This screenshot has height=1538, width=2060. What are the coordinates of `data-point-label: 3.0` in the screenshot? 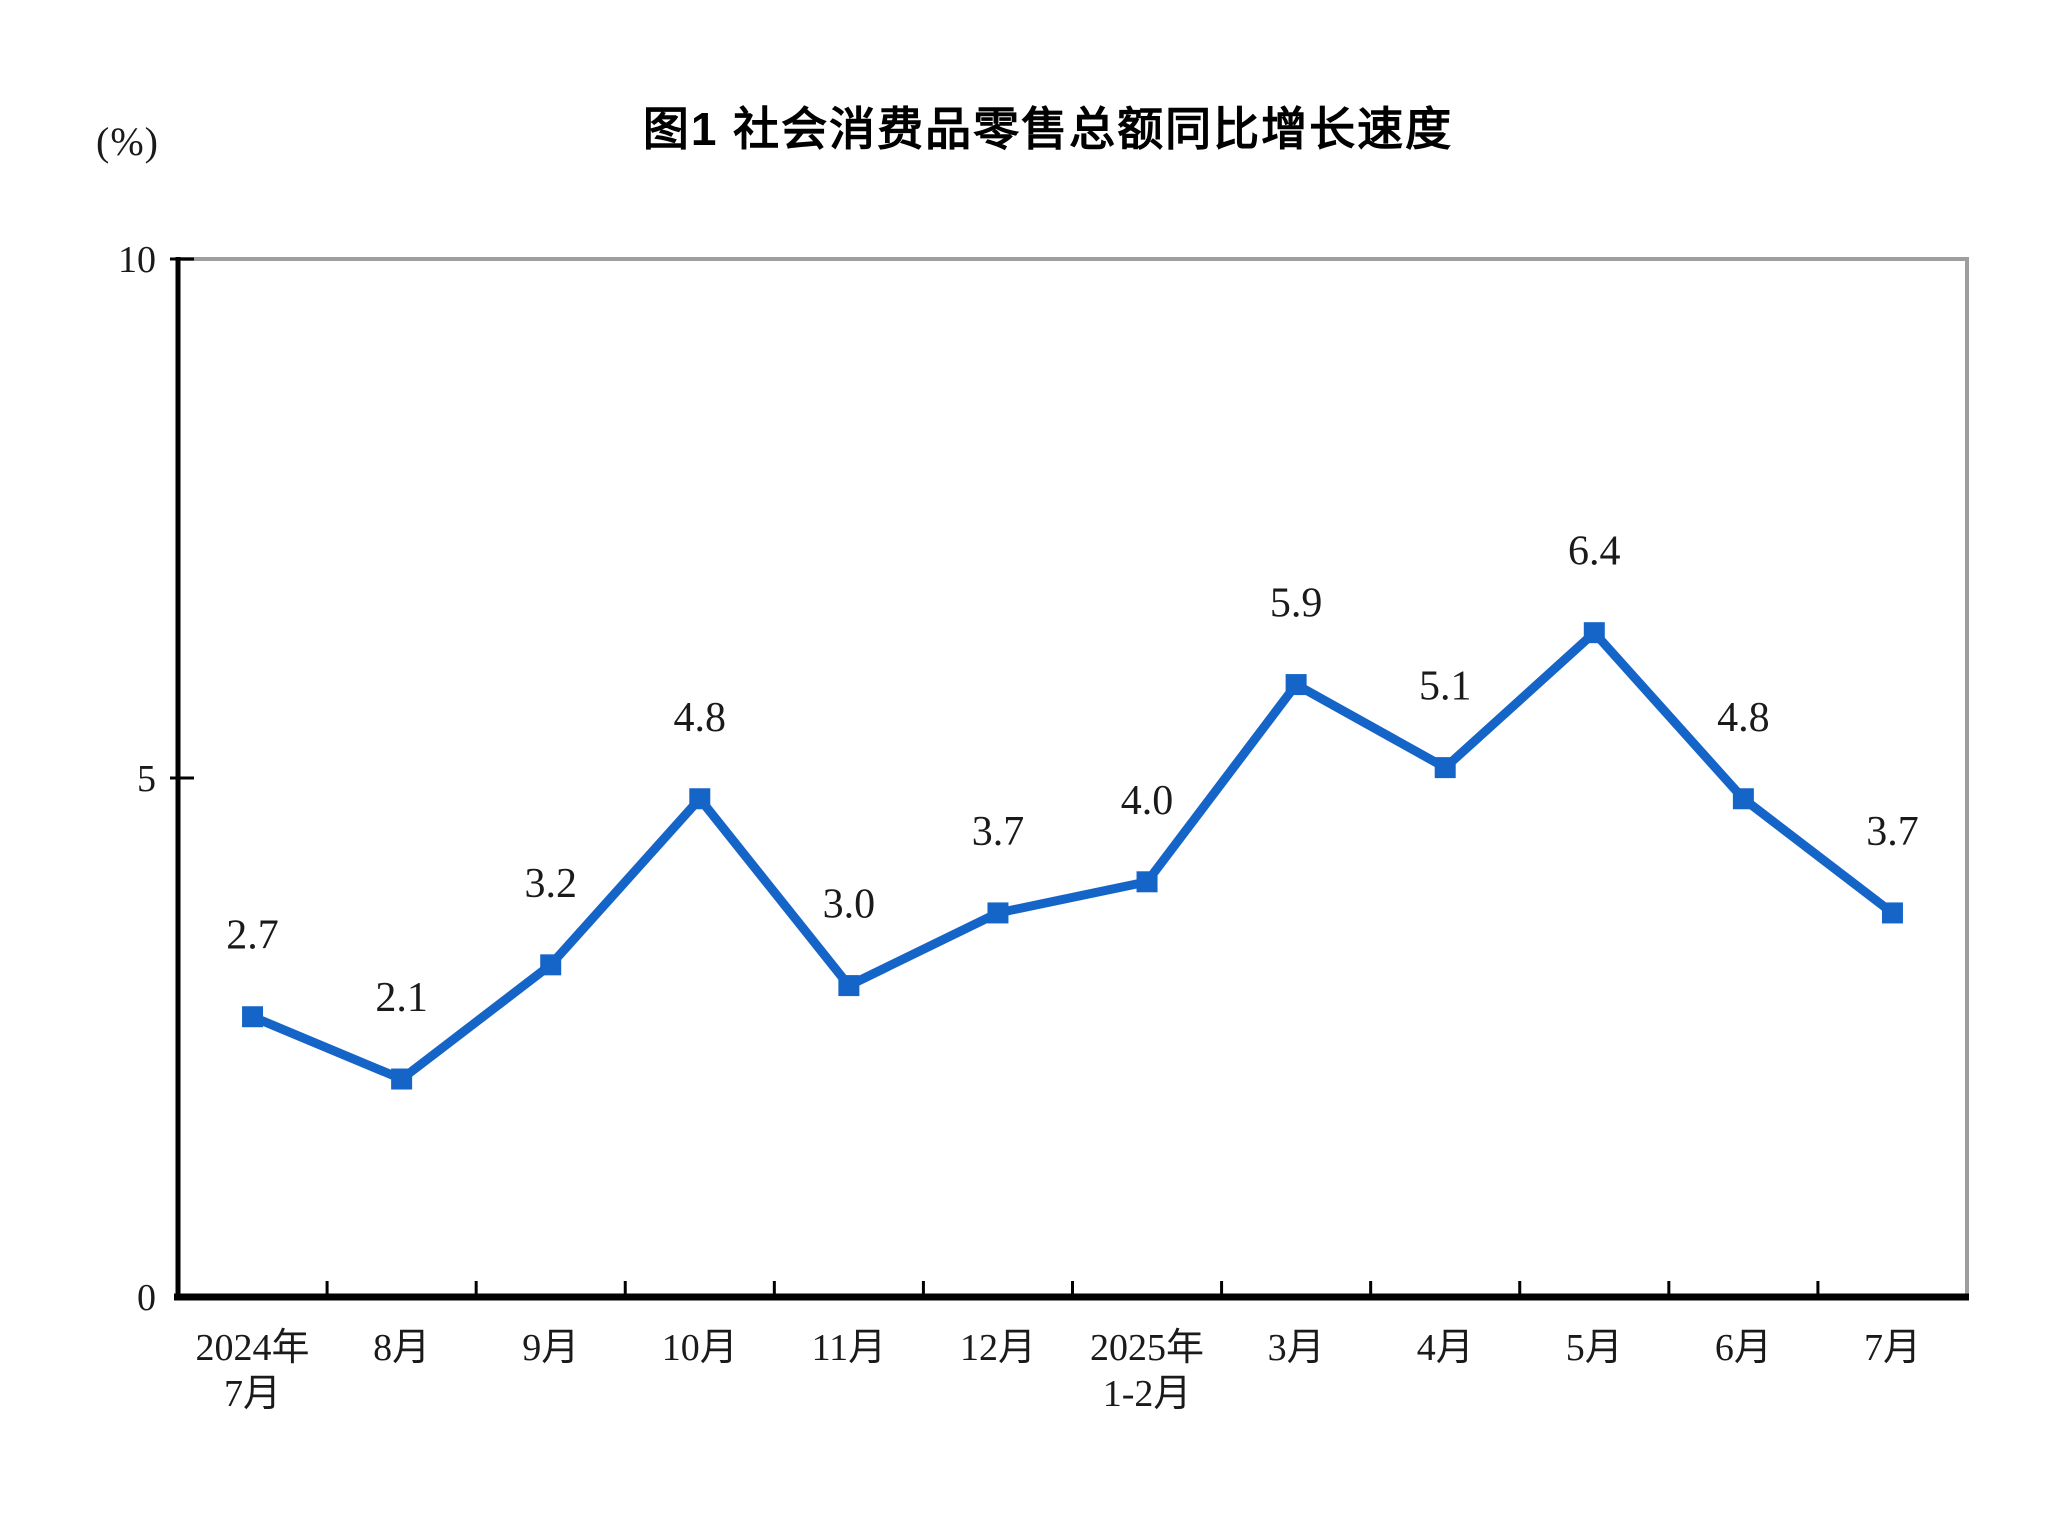 It's located at (849, 905).